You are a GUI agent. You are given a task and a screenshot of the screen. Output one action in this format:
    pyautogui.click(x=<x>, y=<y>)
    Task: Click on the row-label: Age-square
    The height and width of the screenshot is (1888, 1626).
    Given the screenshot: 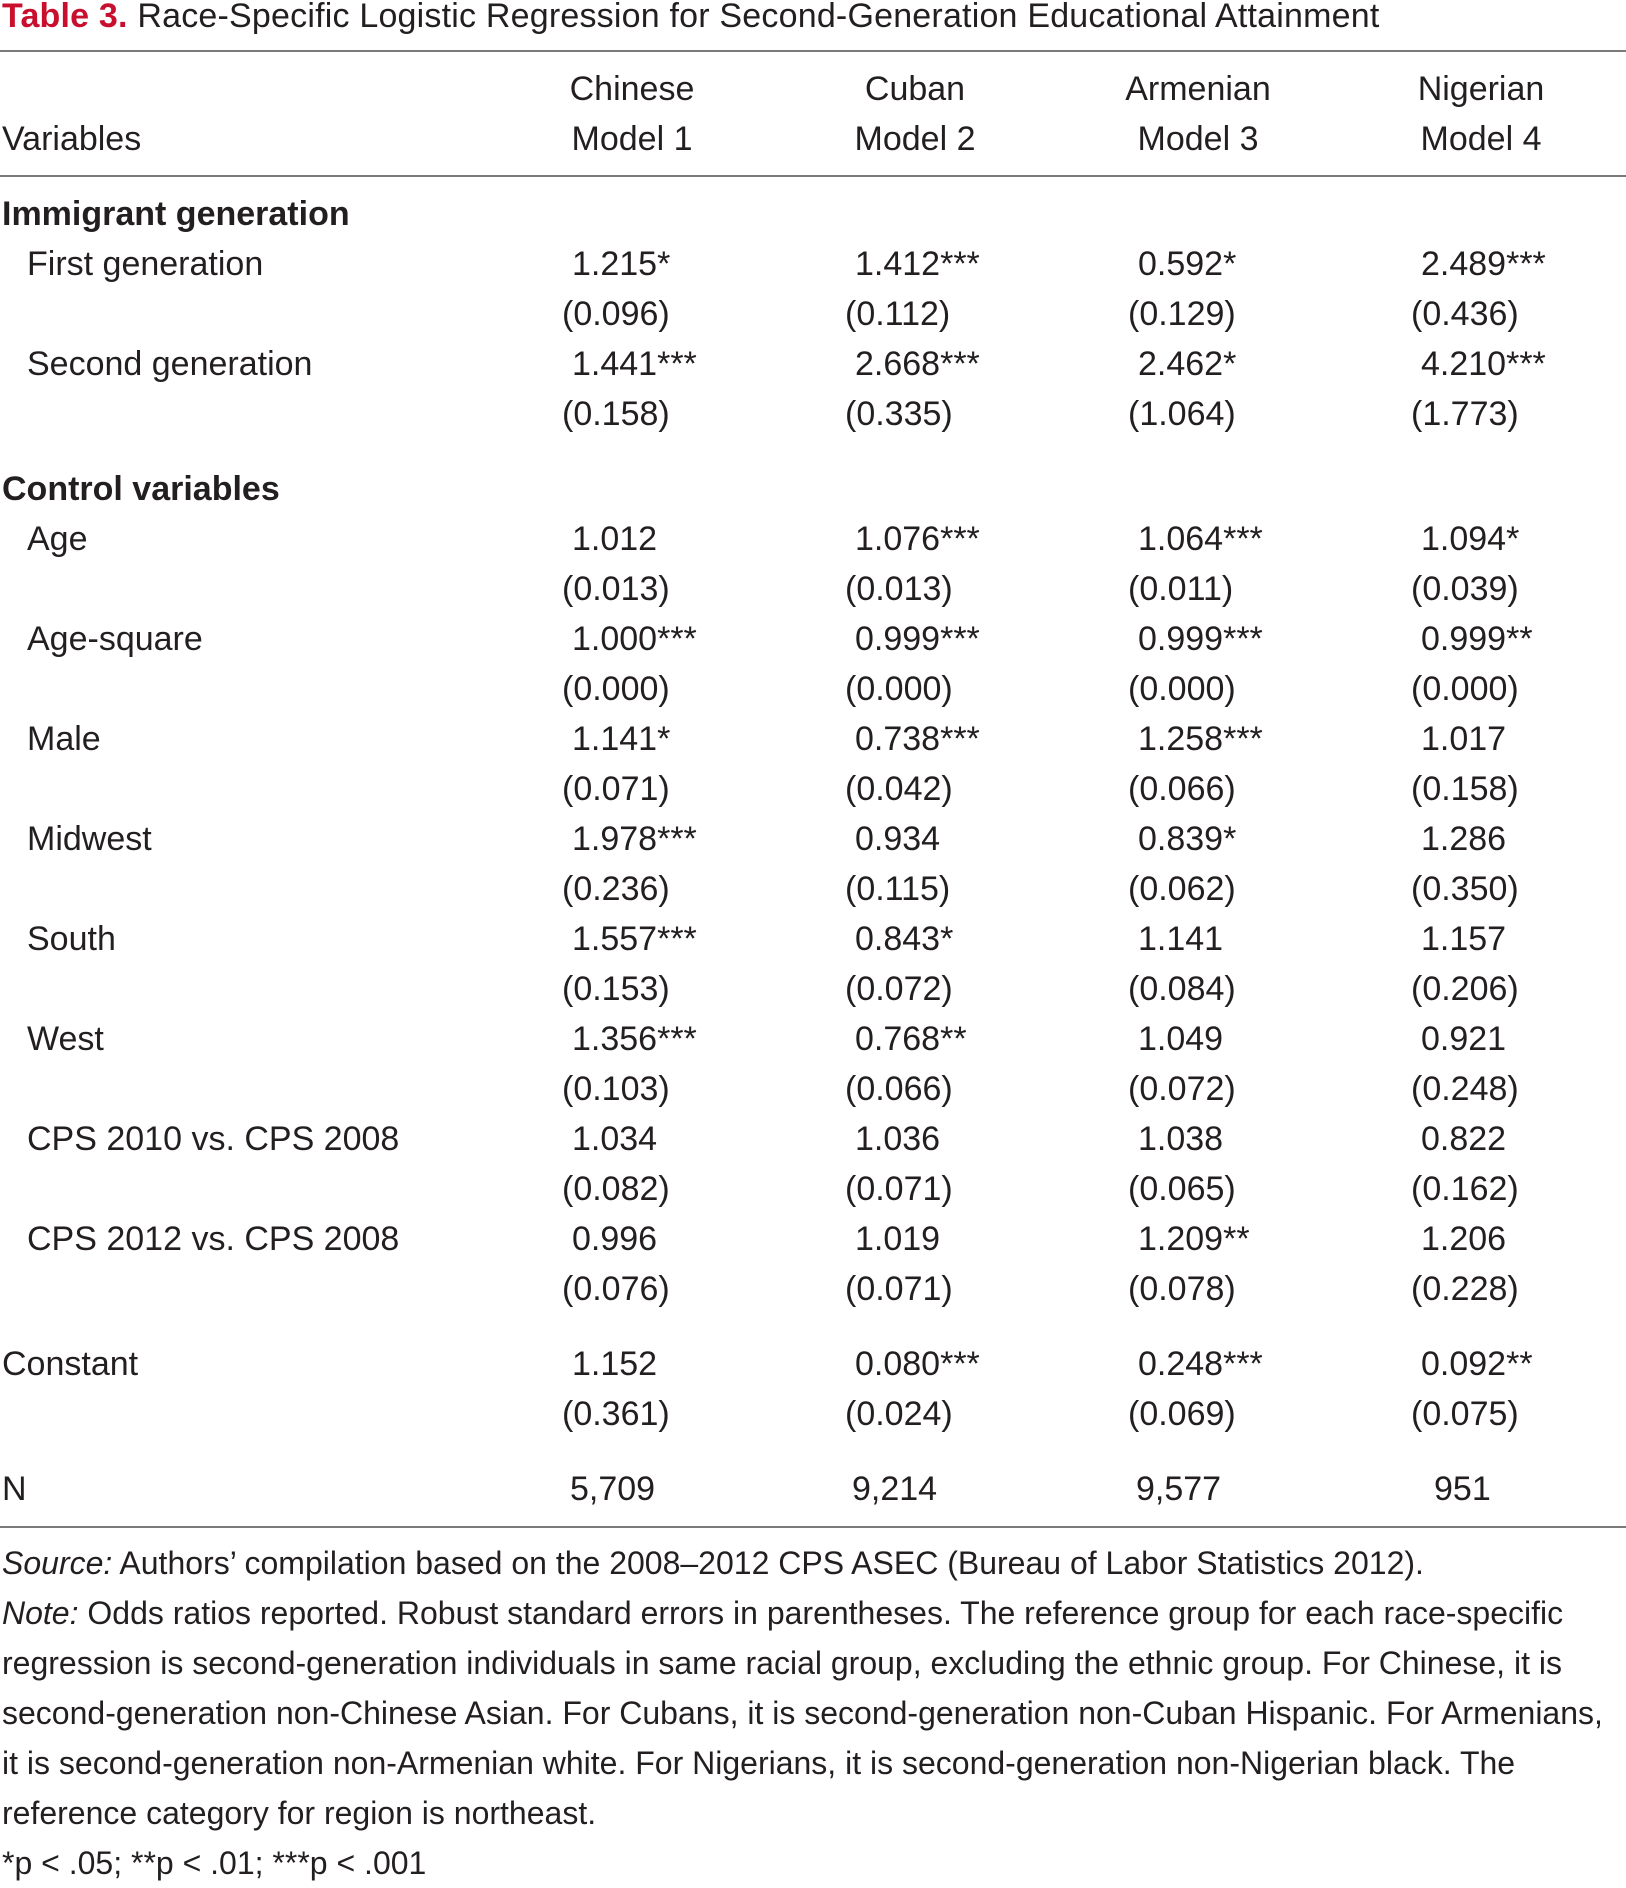 What is the action you would take?
    pyautogui.click(x=115, y=639)
    